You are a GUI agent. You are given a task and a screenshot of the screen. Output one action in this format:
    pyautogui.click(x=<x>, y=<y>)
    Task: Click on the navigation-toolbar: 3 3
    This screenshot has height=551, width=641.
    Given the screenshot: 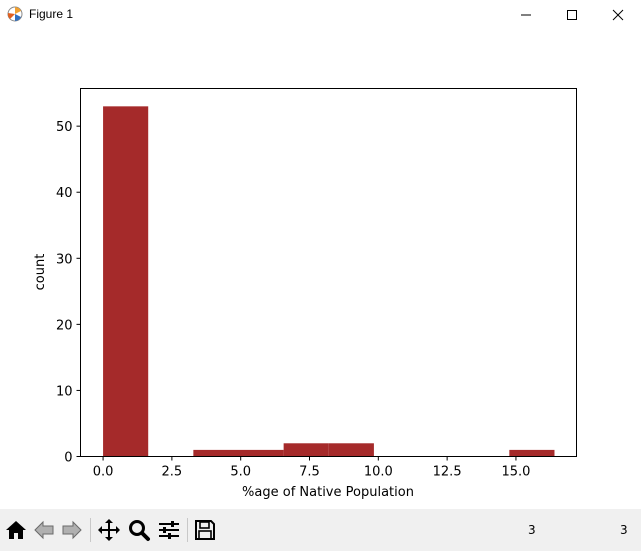 What is the action you would take?
    pyautogui.click(x=320, y=530)
    